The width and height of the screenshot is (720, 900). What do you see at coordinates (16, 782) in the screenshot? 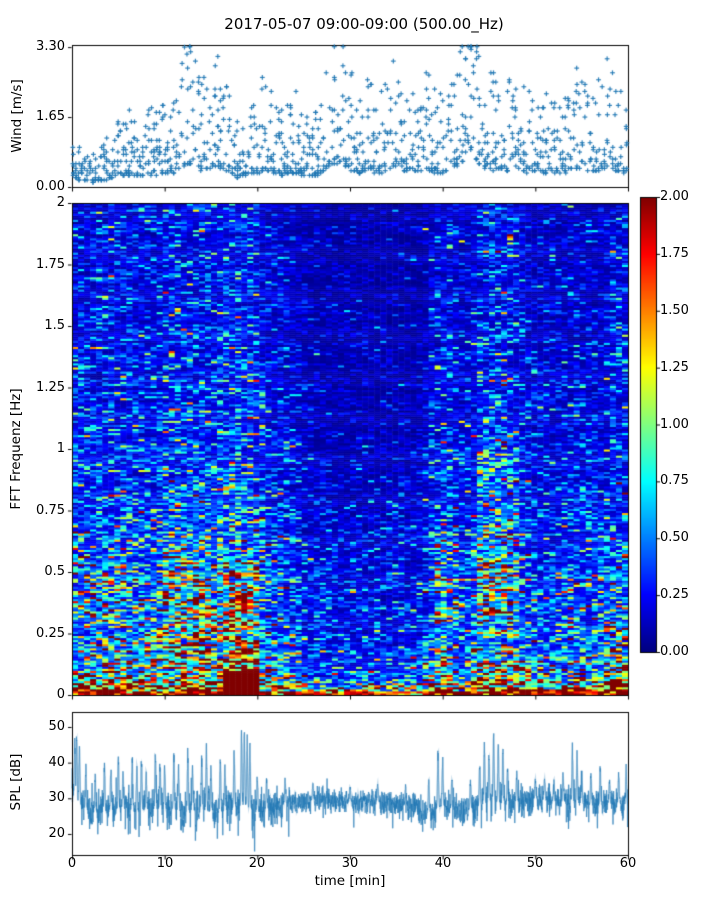
I see `spl-y-axis-label: SPL [dB]` at bounding box center [16, 782].